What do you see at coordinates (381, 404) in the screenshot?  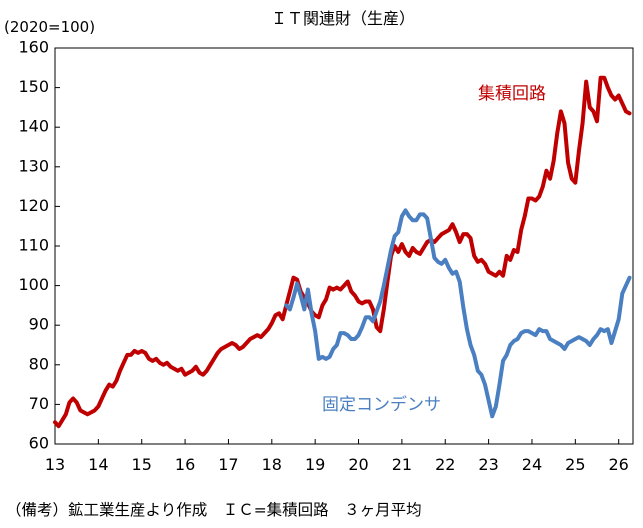 I see `series-label-固定コンデンサ: 固定コンデンサ` at bounding box center [381, 404].